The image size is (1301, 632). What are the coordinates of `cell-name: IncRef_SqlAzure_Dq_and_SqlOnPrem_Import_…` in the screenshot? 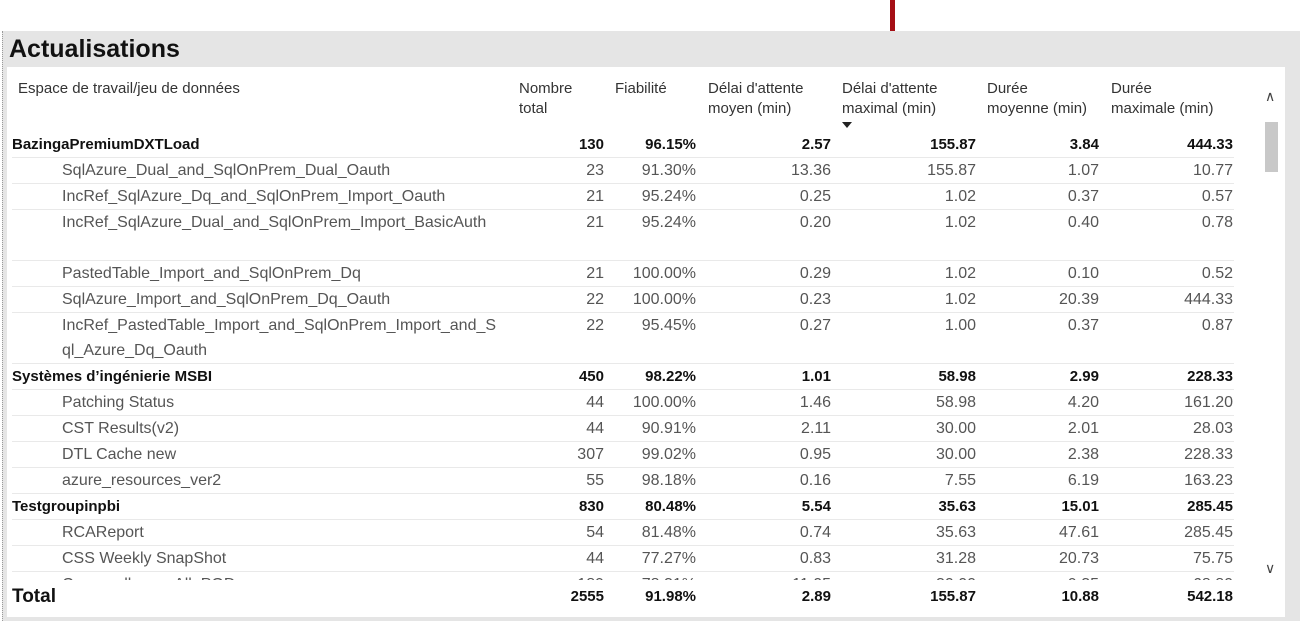 It's located at (254, 196).